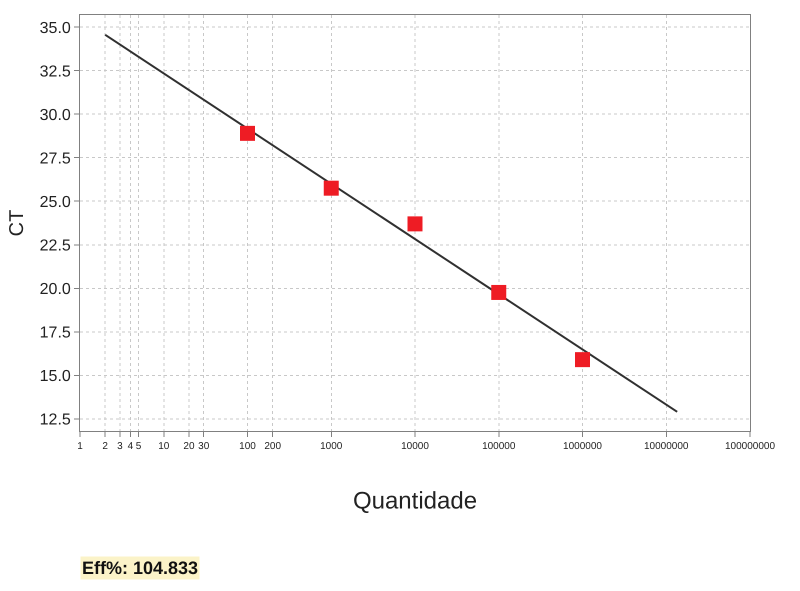 The image size is (800, 591). I want to click on x-tick-label: 10000000, so click(666, 446).